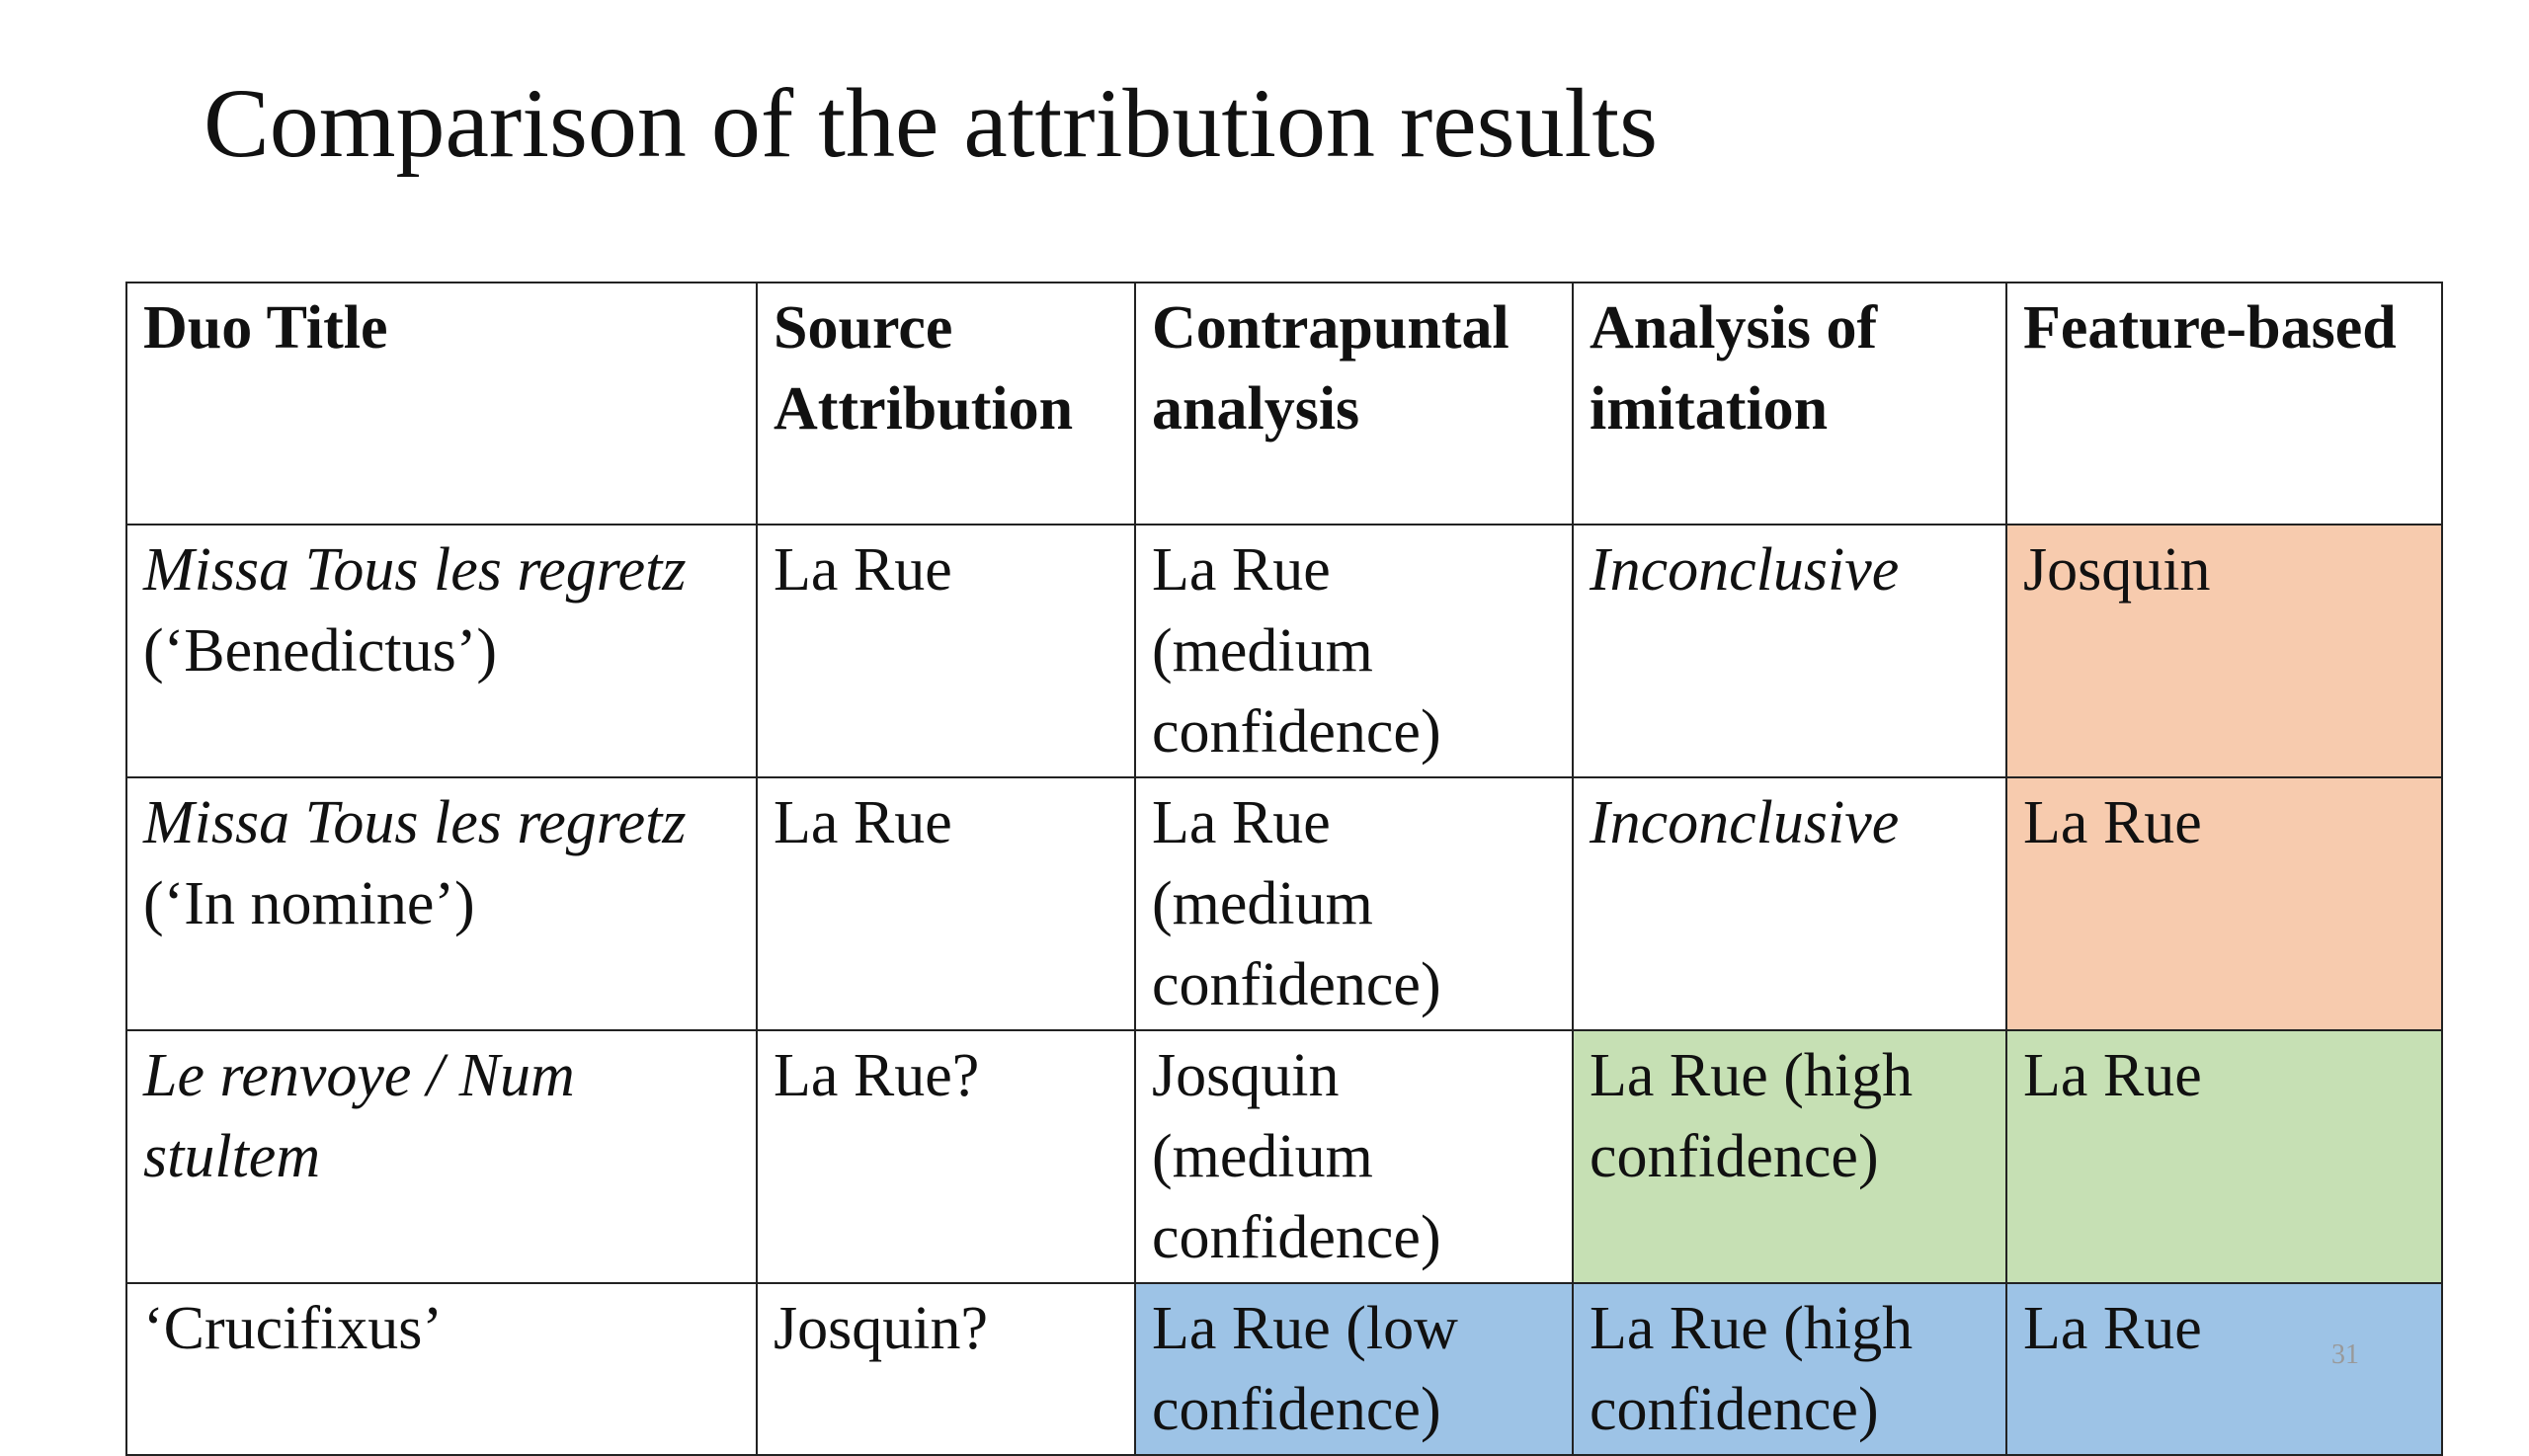 The image size is (2529, 1456). Describe the element at coordinates (320, 651) in the screenshot. I see `cell-text: (‘Benedictus’)` at that location.